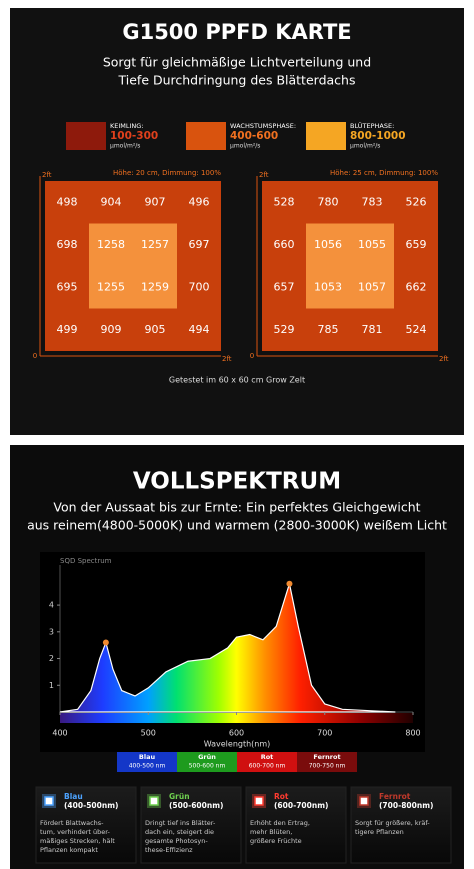 This screenshot has width=474, height=869. Describe the element at coordinates (199, 286) in the screenshot. I see `ppfd-value: 700` at that location.